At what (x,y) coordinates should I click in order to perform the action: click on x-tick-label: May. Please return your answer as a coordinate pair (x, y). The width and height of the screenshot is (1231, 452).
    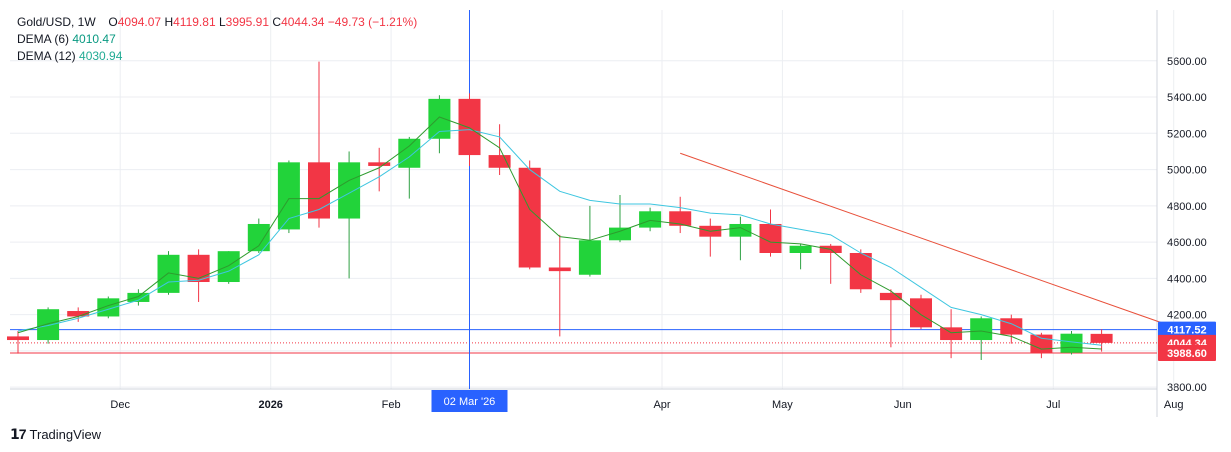
    Looking at the image, I should click on (782, 405).